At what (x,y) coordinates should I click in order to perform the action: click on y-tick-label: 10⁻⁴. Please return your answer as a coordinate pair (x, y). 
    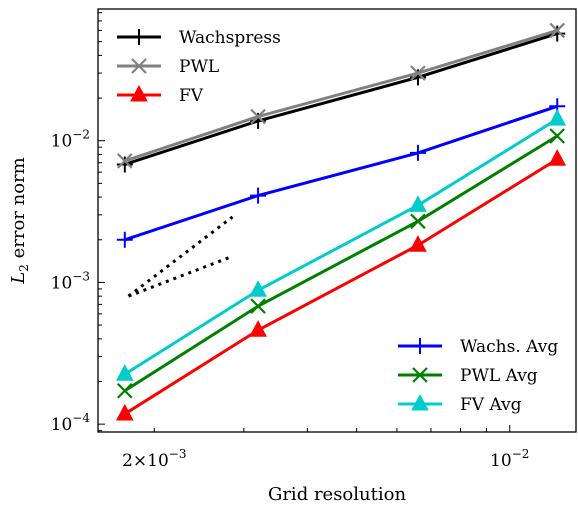
    Looking at the image, I should click on (71, 423).